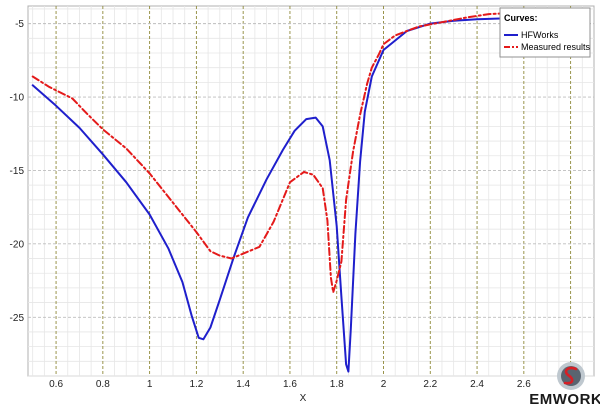 The height and width of the screenshot is (410, 600). Describe the element at coordinates (103, 384) in the screenshot. I see `x-tick-label: 0.8` at that location.